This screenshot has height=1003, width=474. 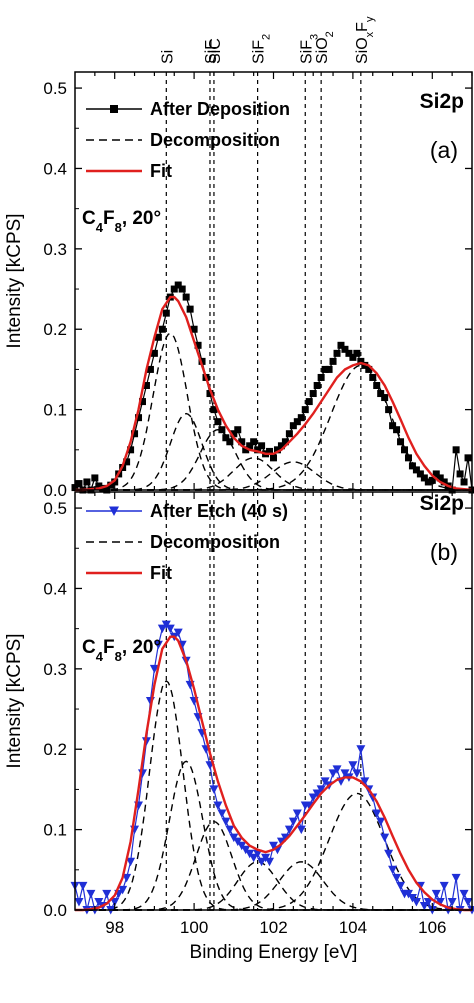 I want to click on x-tick-label: 106, so click(x=432, y=927).